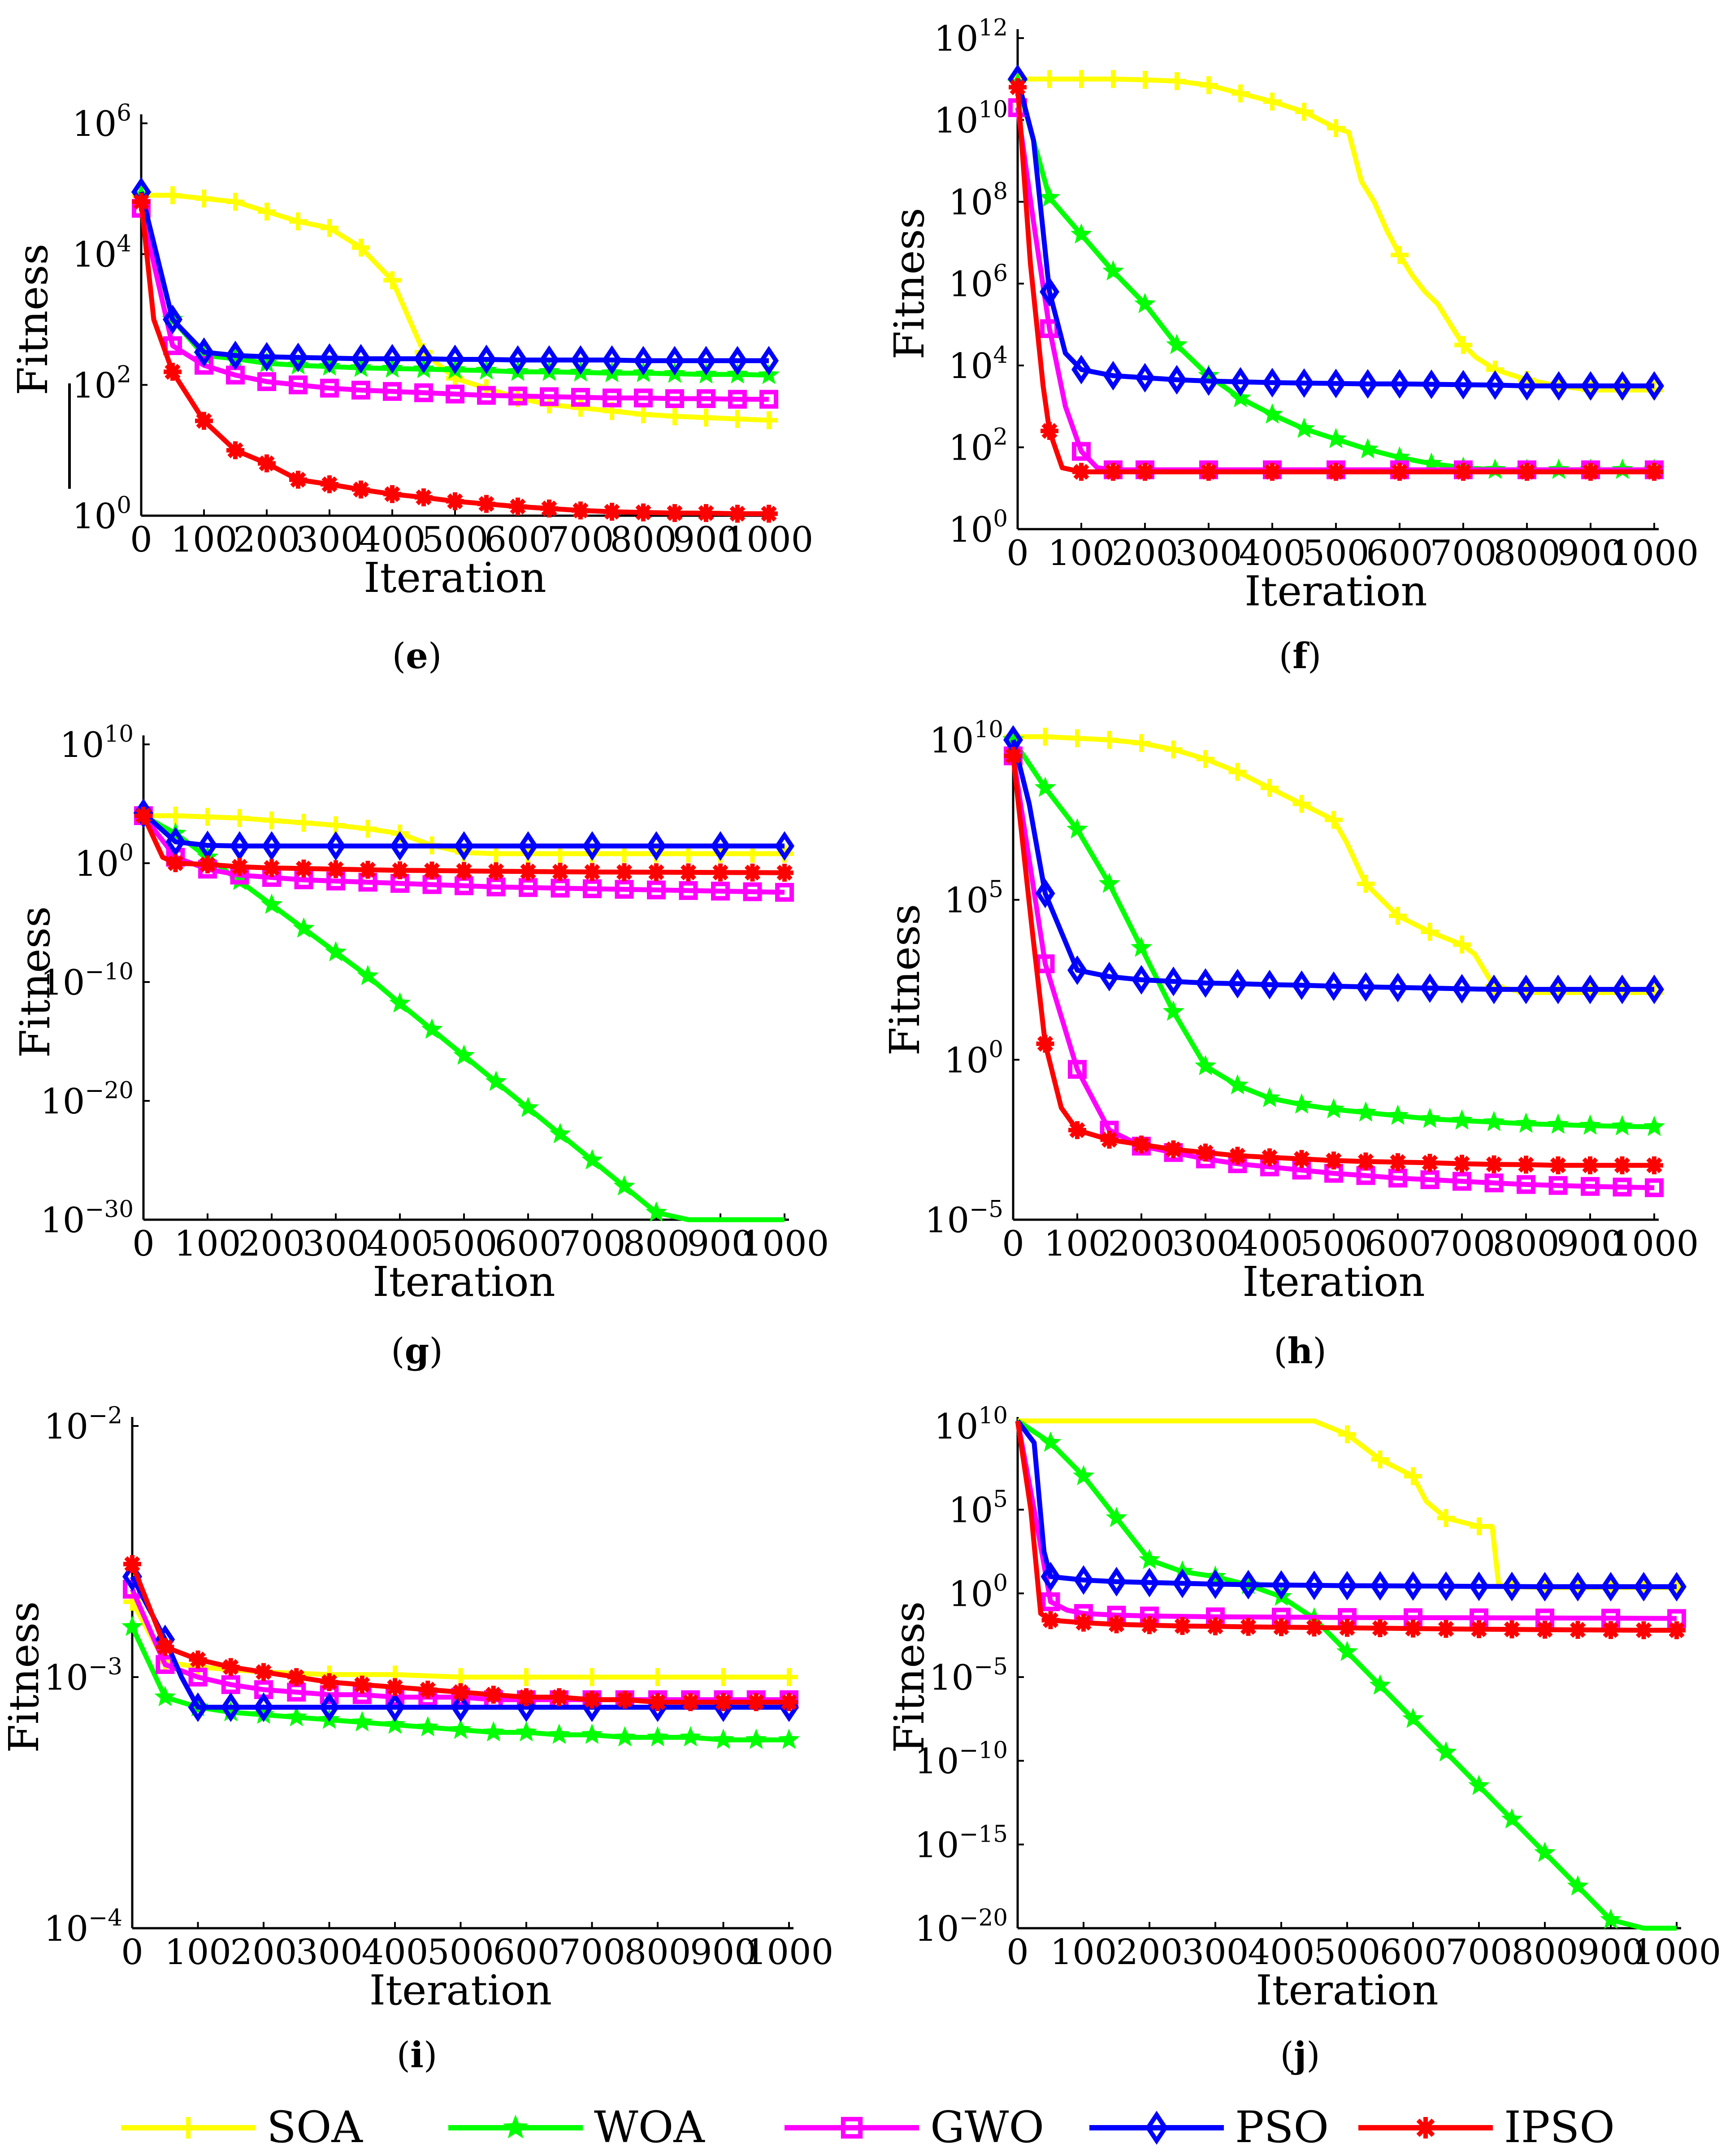 The height and width of the screenshot is (2156, 1730). I want to click on x-tick-label: 600, so click(518, 540).